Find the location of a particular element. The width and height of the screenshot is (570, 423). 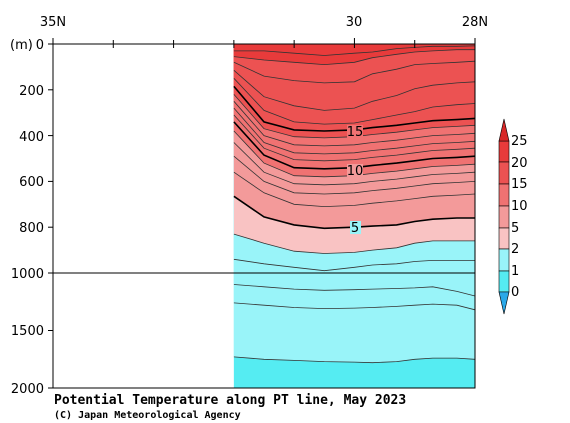

latitude-ticks is located at coordinates (264, 43).